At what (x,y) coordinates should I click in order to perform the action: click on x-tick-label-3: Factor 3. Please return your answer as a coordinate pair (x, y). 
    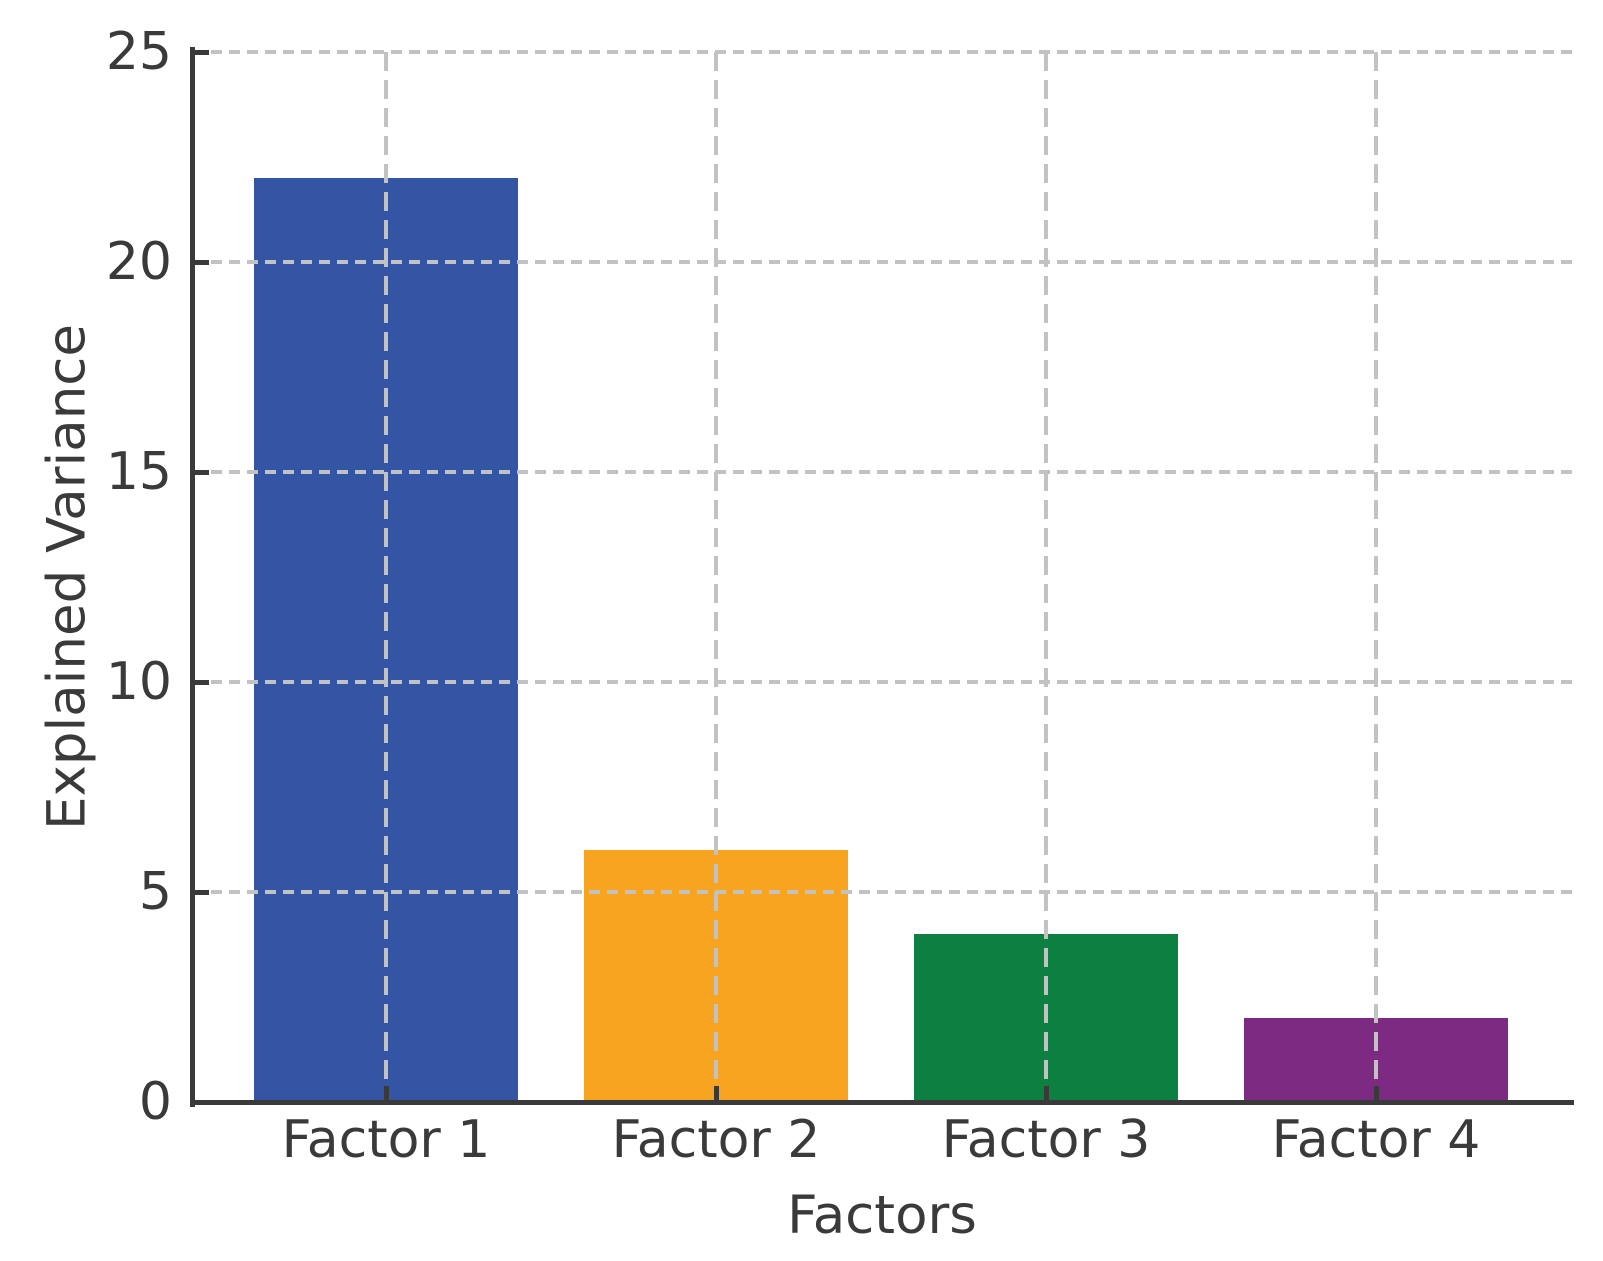
    Looking at the image, I should click on (1046, 1140).